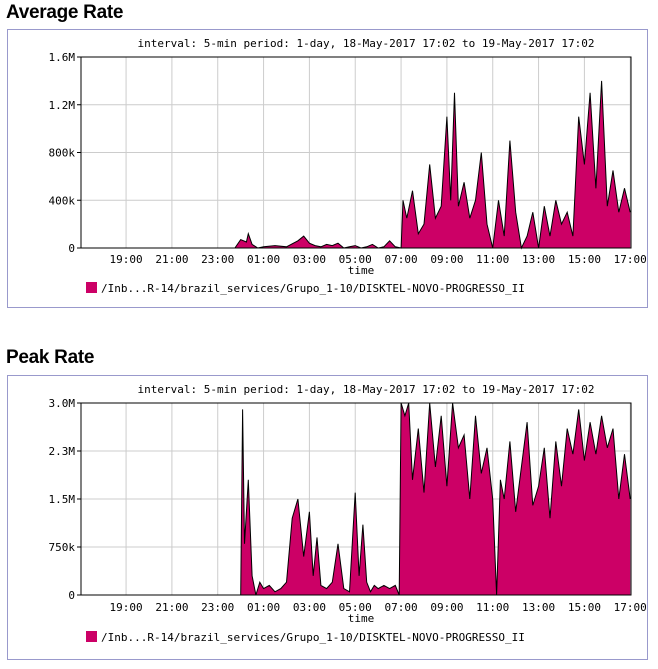  What do you see at coordinates (62, 105) in the screenshot?
I see `y-tick-label: 1.2M` at bounding box center [62, 105].